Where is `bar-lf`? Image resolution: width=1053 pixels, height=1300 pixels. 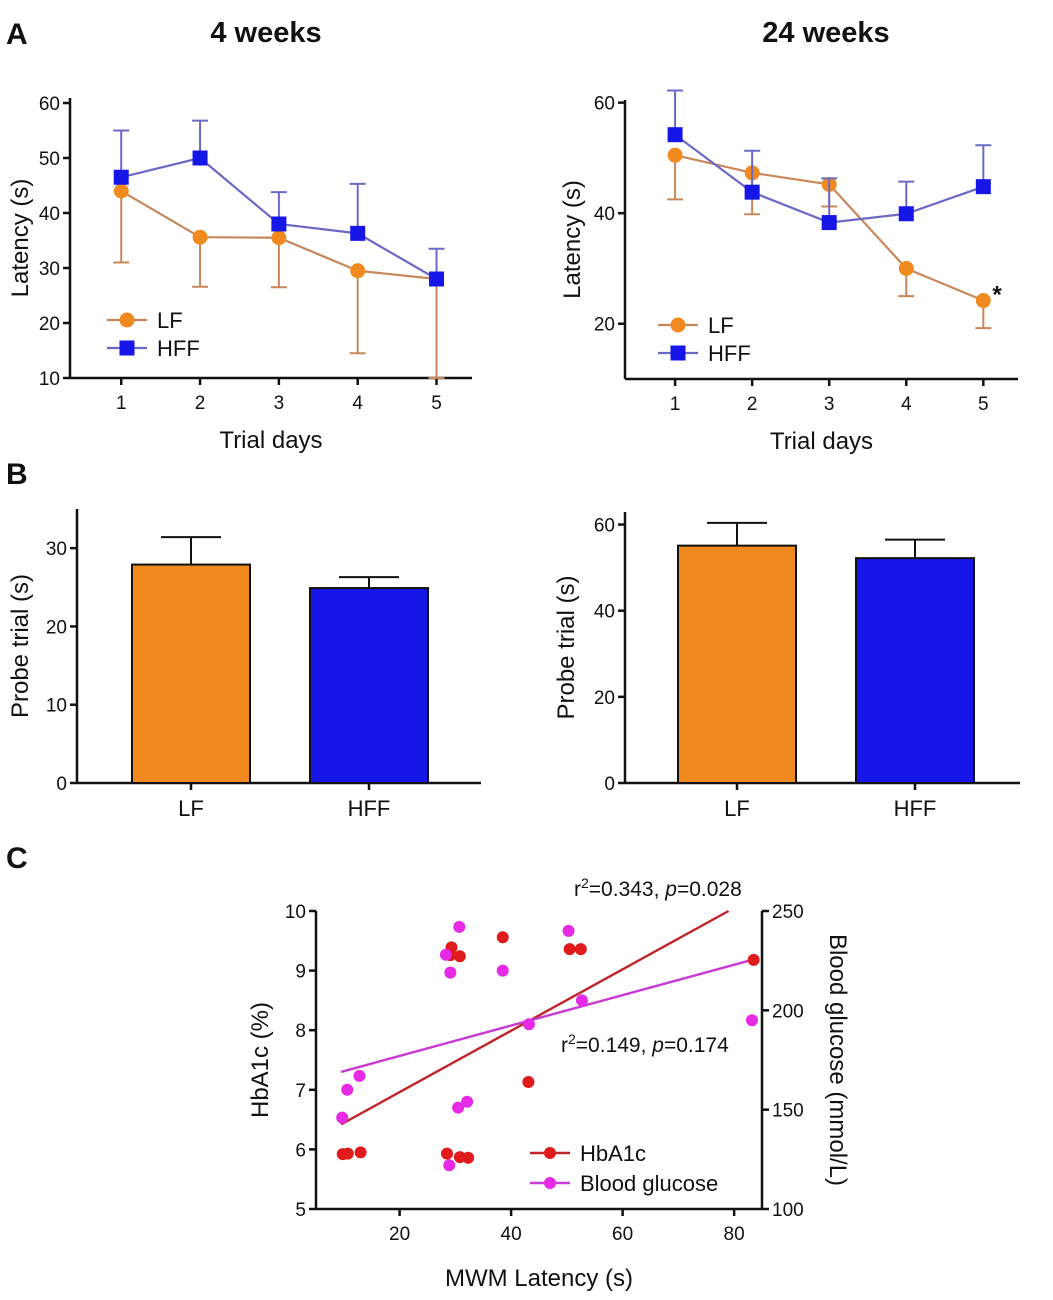
bar-lf is located at coordinates (737, 664).